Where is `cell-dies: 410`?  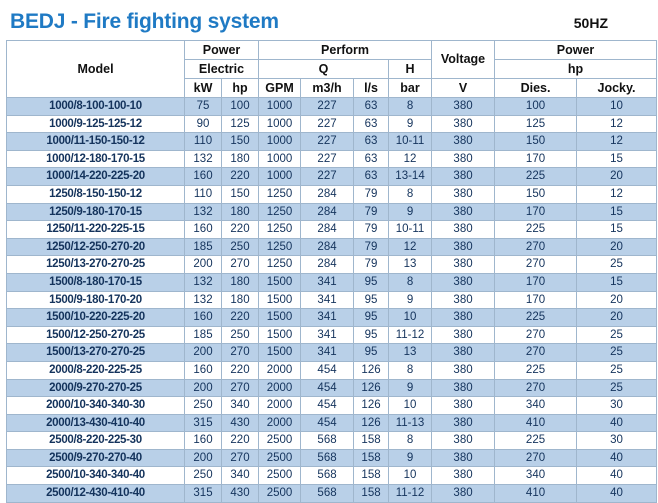
cell-dies: 410 is located at coordinates (536, 423).